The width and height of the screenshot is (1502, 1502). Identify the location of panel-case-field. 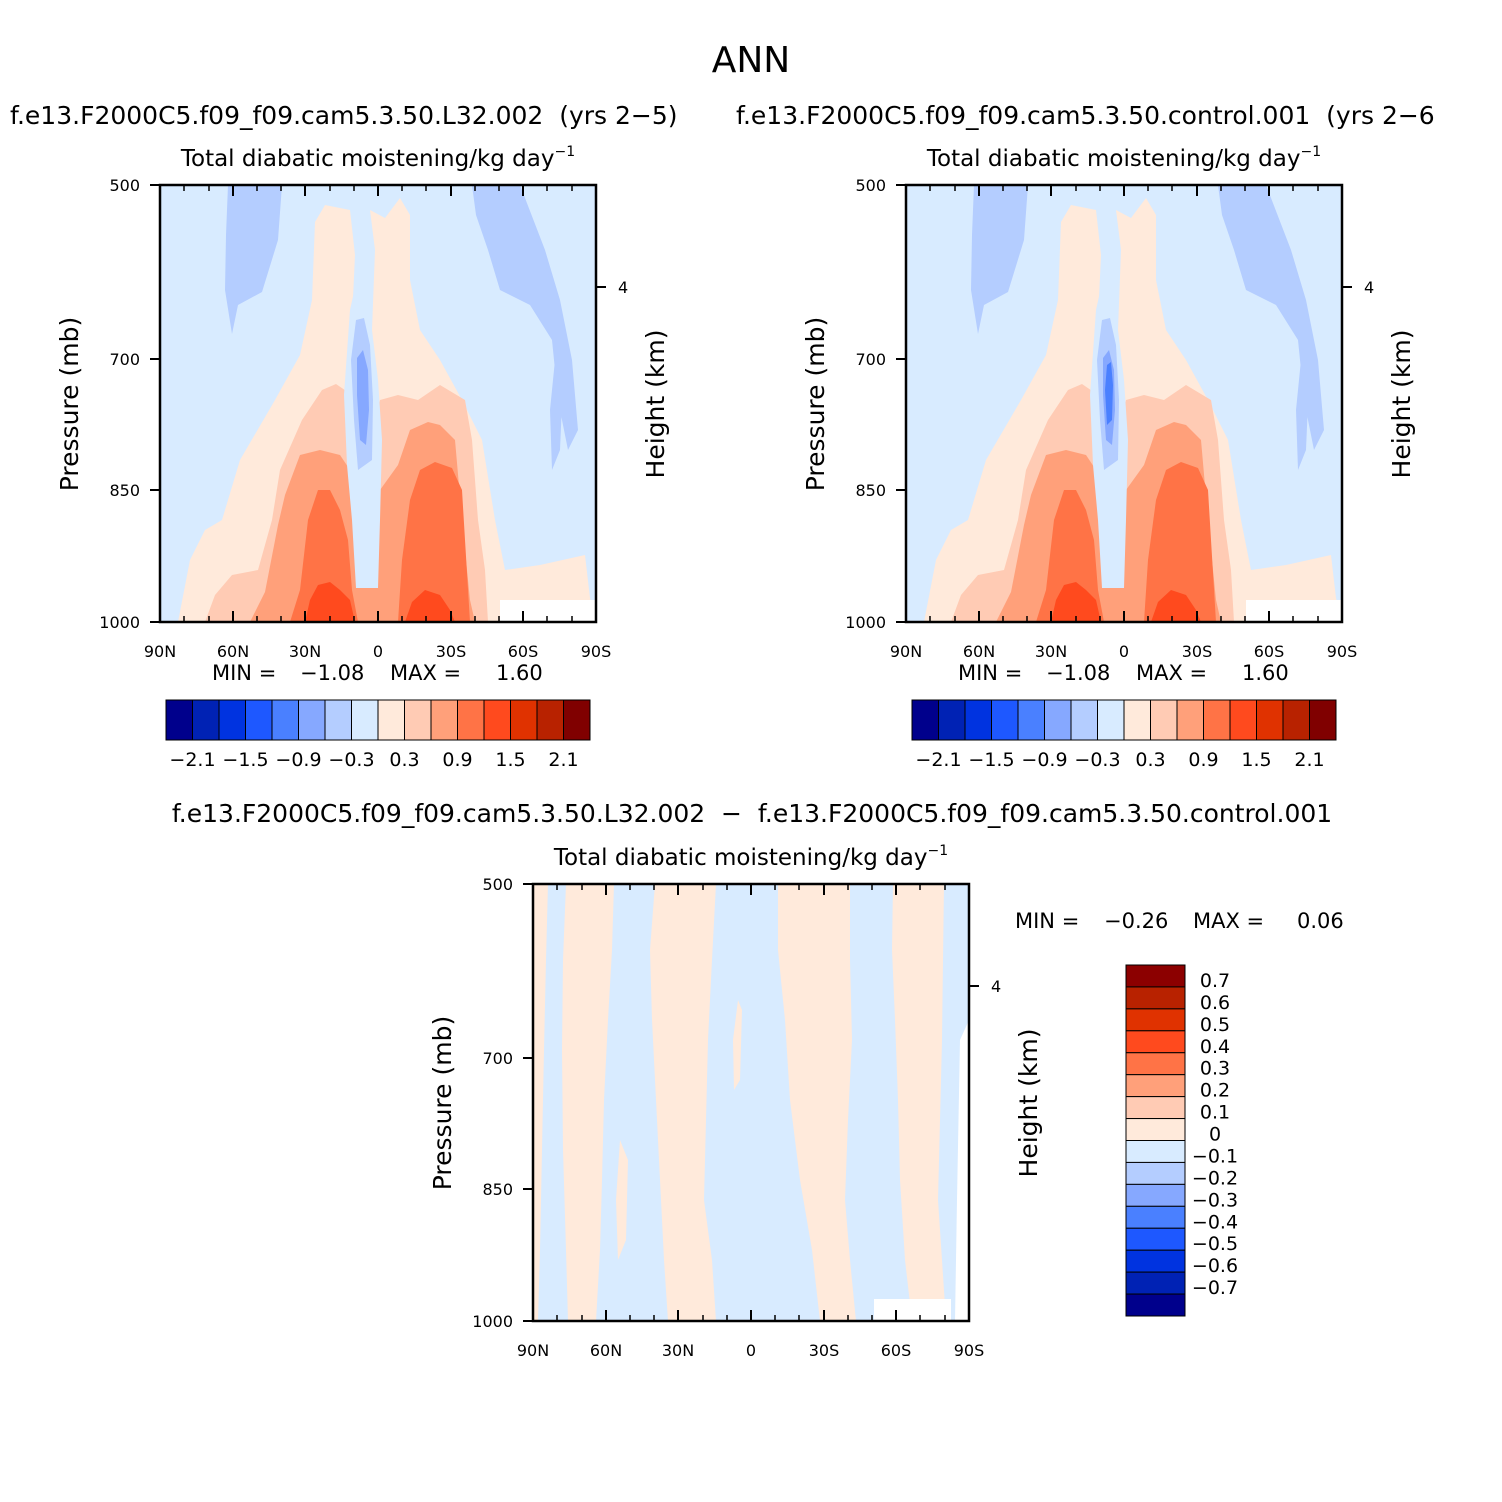
(378, 403).